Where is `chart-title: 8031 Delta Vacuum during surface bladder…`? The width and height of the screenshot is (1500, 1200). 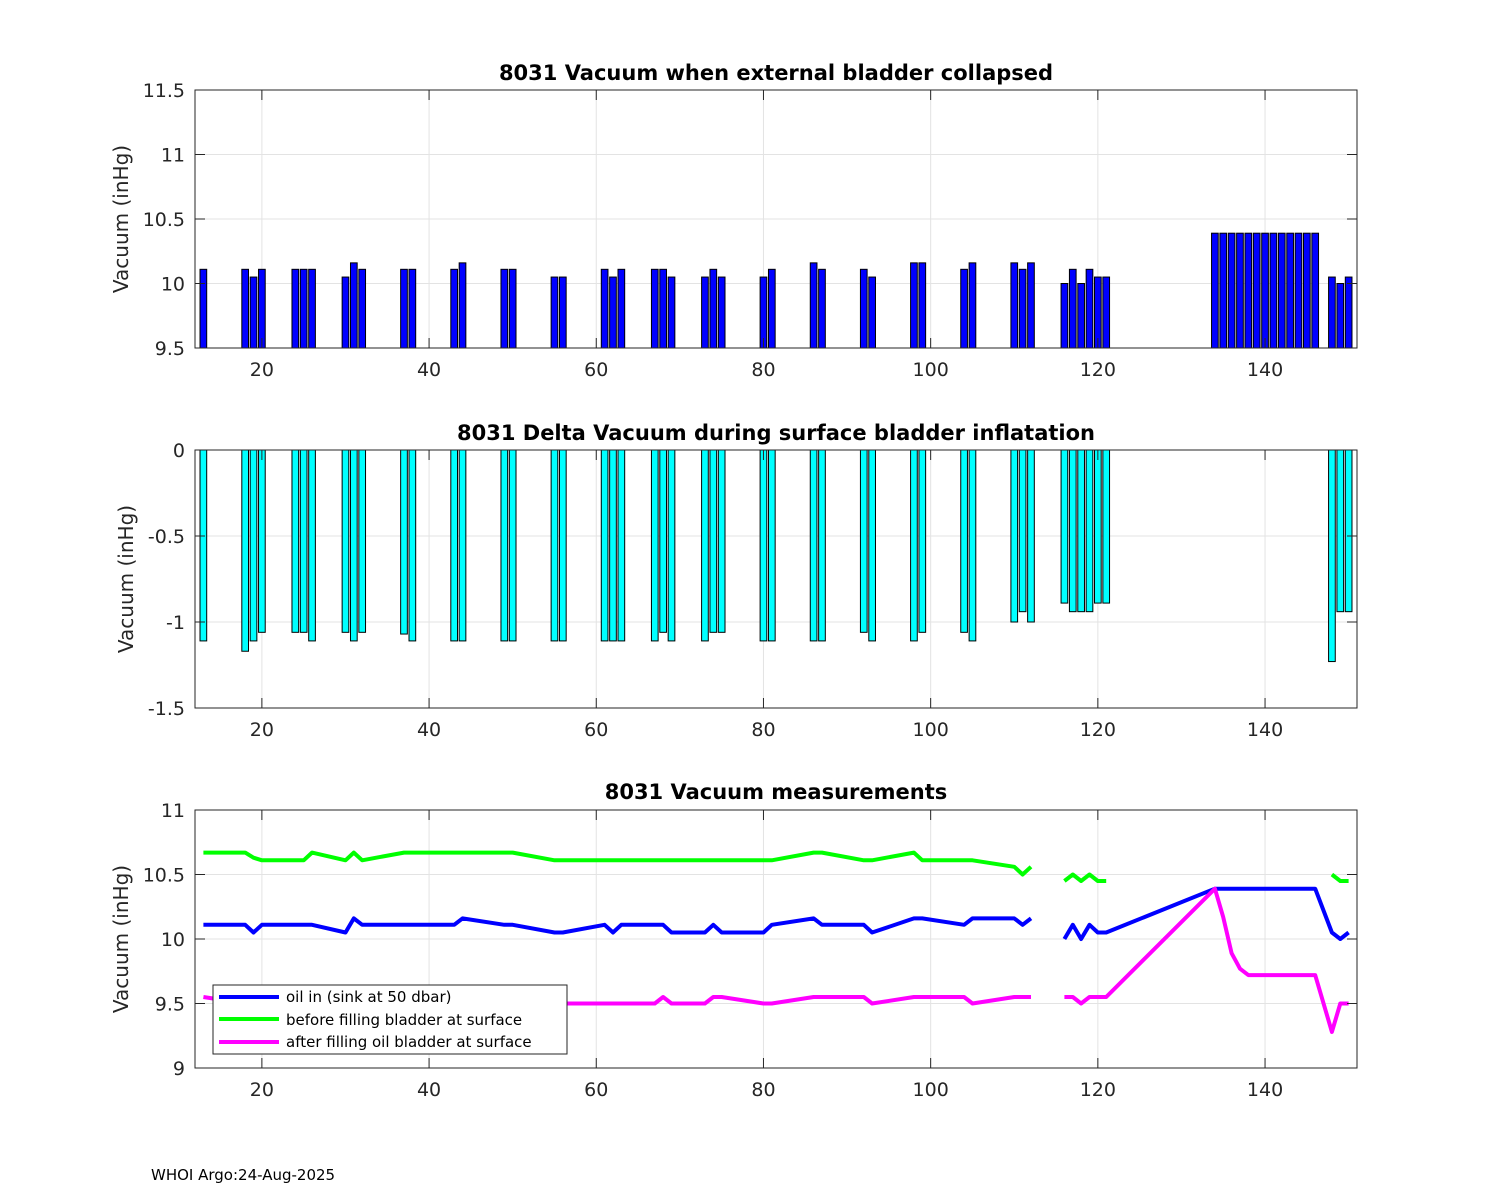
chart-title: 8031 Delta Vacuum during surface bladder… is located at coordinates (776, 433).